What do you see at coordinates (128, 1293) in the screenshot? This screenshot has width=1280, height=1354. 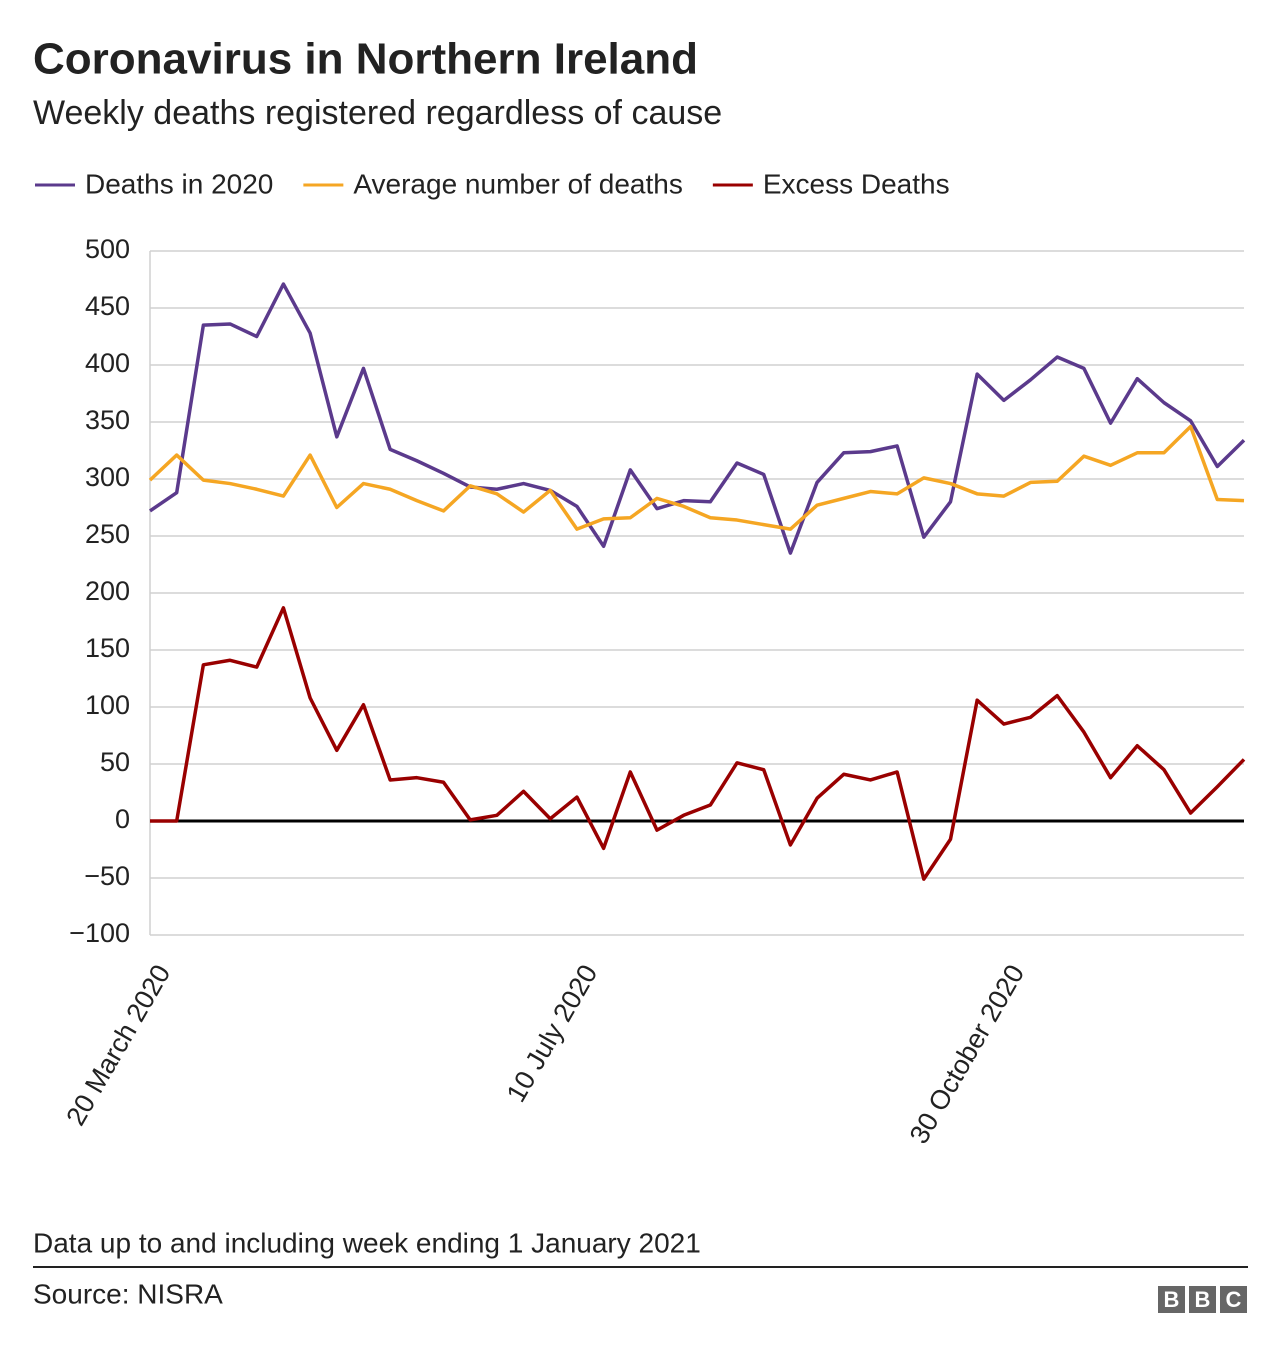 I see `source: Source: NISRA` at bounding box center [128, 1293].